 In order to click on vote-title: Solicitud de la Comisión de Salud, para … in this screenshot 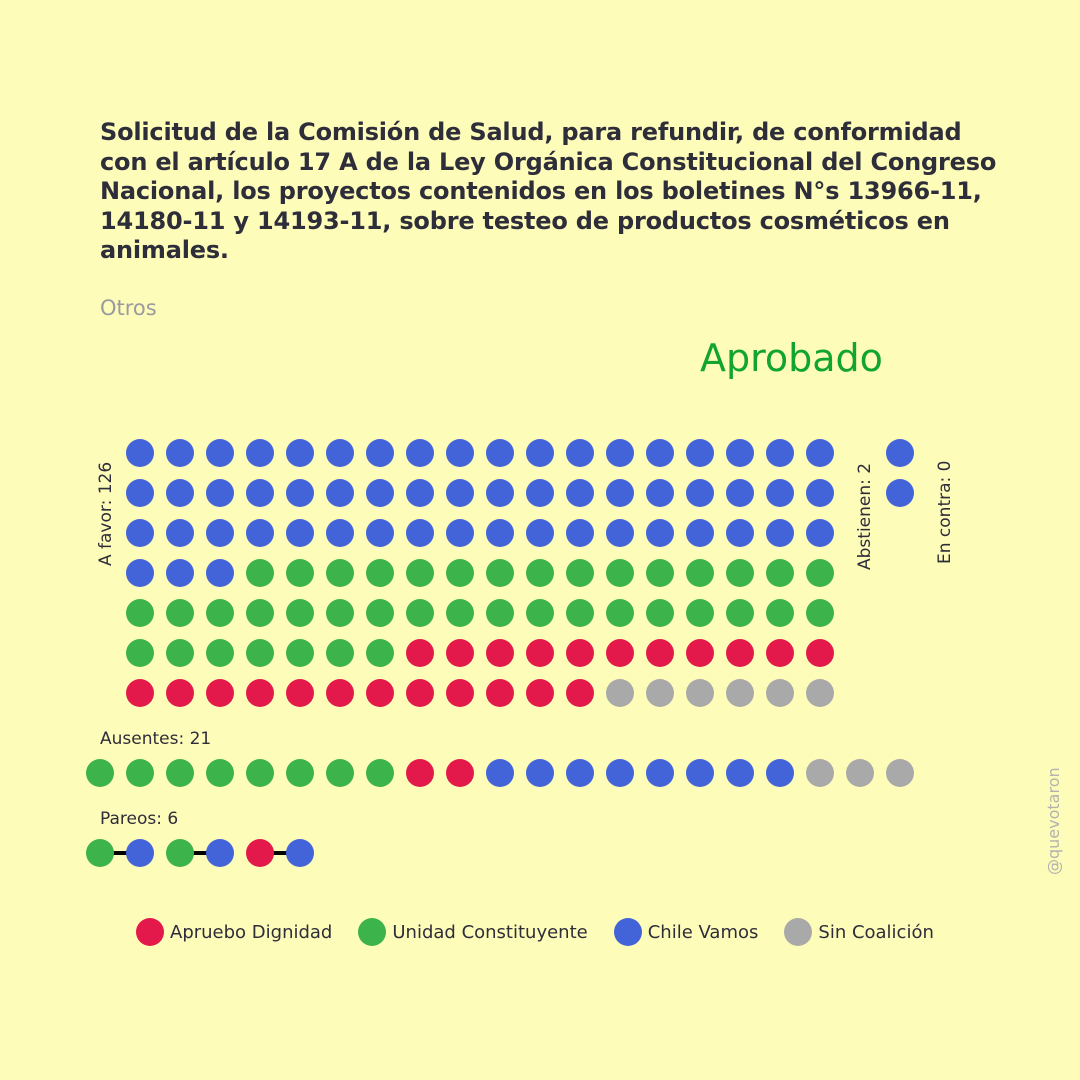, I will do `click(548, 191)`.